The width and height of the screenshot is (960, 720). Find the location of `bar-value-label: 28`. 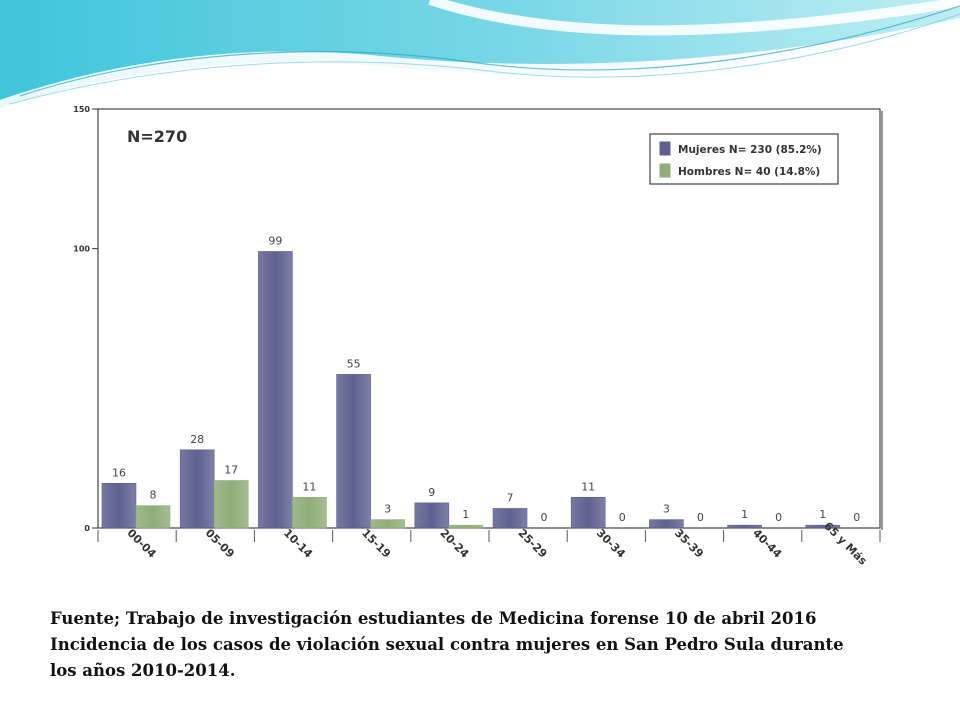

bar-value-label: 28 is located at coordinates (197, 439).